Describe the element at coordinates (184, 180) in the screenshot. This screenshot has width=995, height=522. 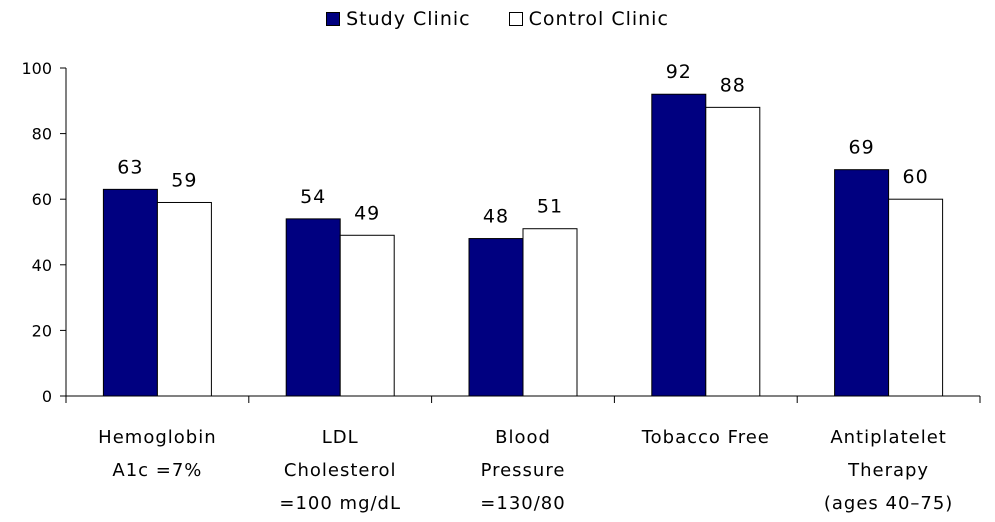
I see `data-label: 59` at that location.